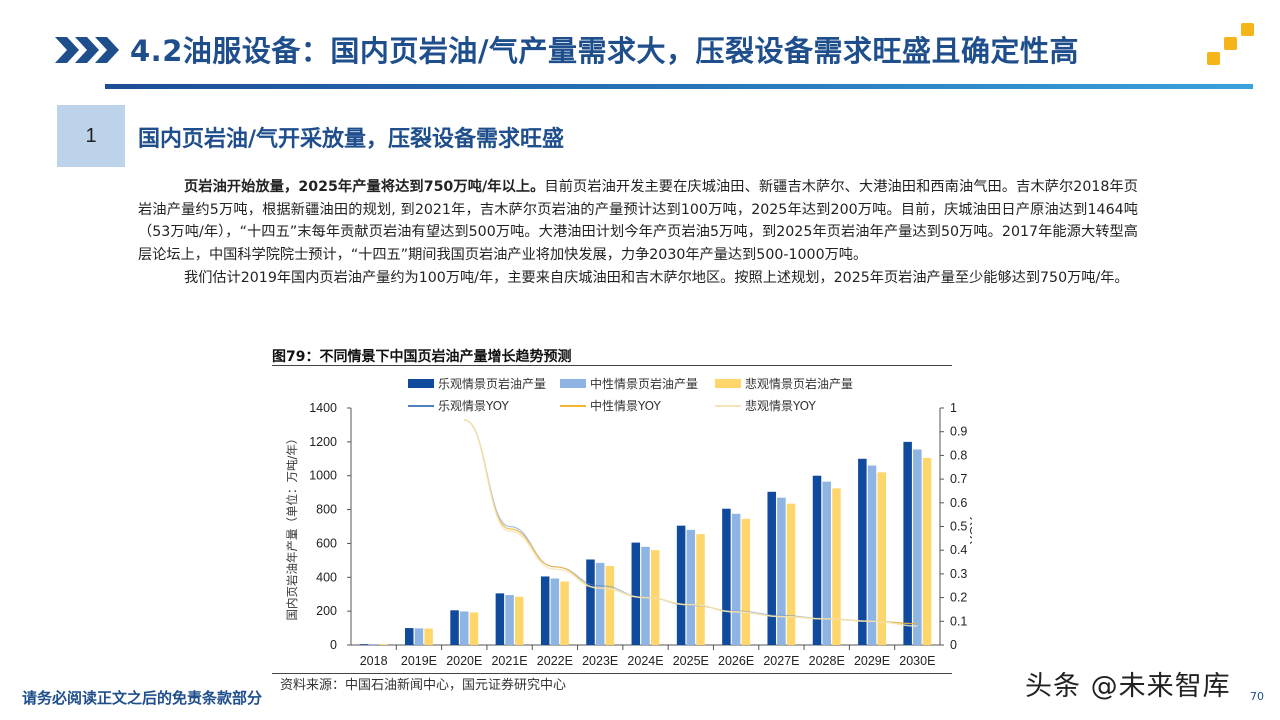 This screenshot has width=1280, height=720. I want to click on legend-item-neutral-bar: 中性情景页岩油产量, so click(629, 383).